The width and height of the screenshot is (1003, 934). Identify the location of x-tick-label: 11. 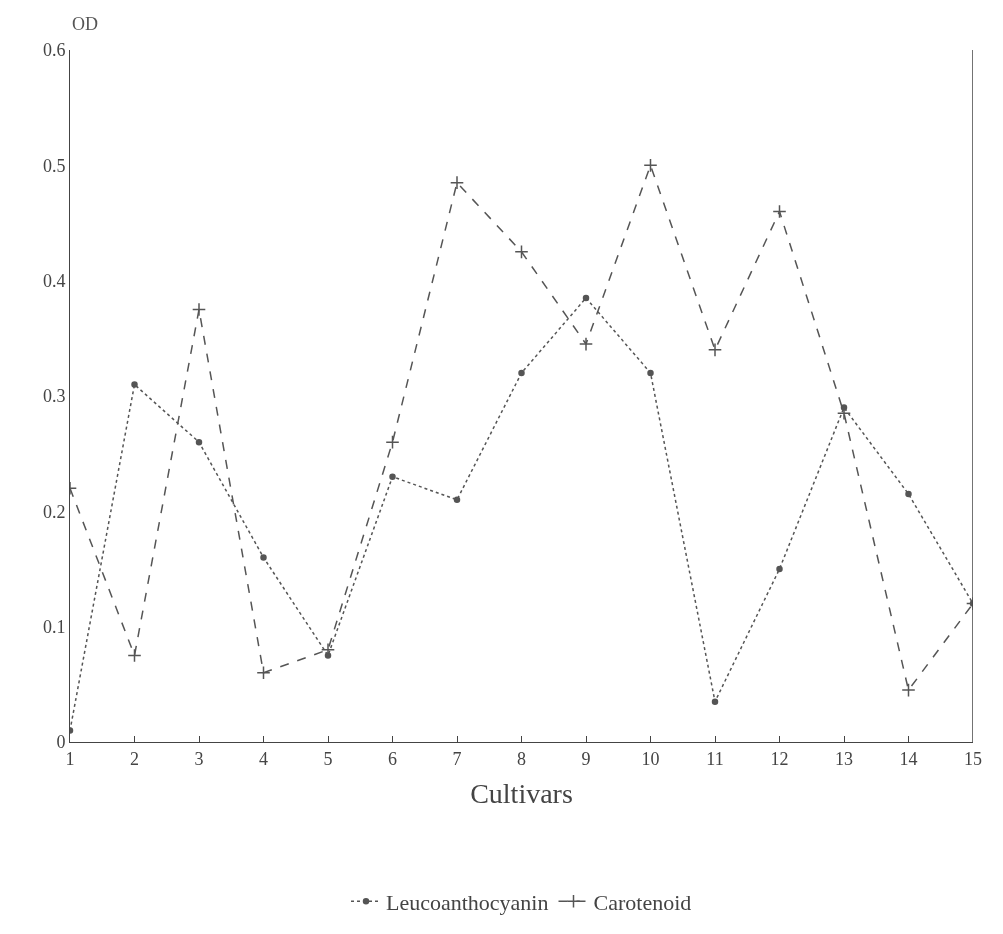
(715, 758).